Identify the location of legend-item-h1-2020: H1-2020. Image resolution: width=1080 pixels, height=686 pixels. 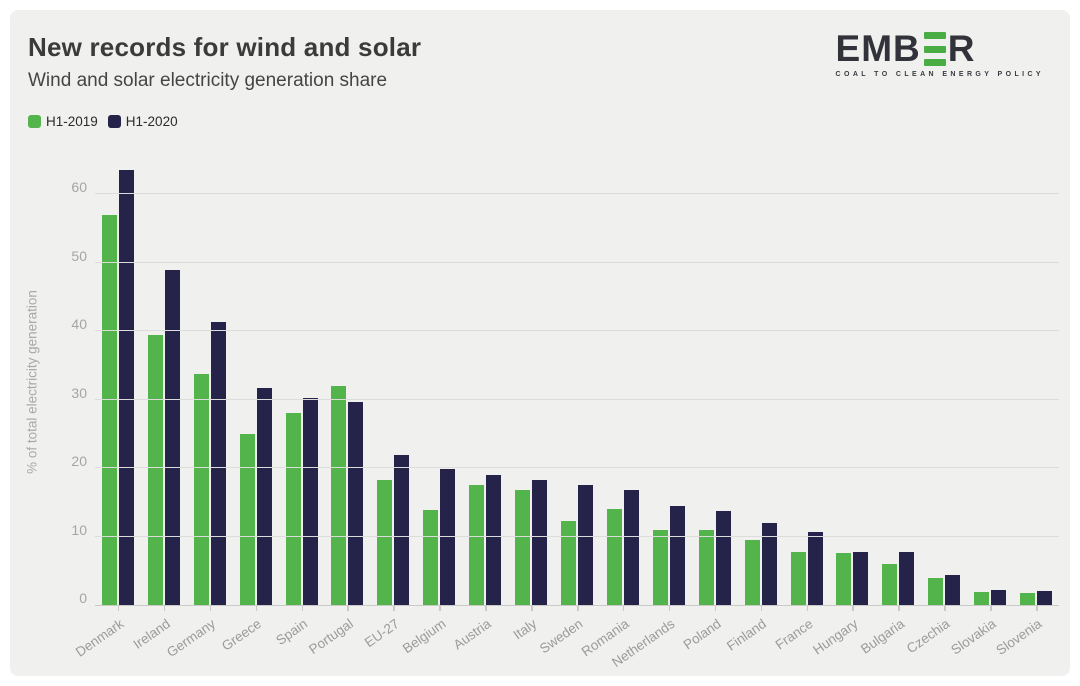
(142, 121).